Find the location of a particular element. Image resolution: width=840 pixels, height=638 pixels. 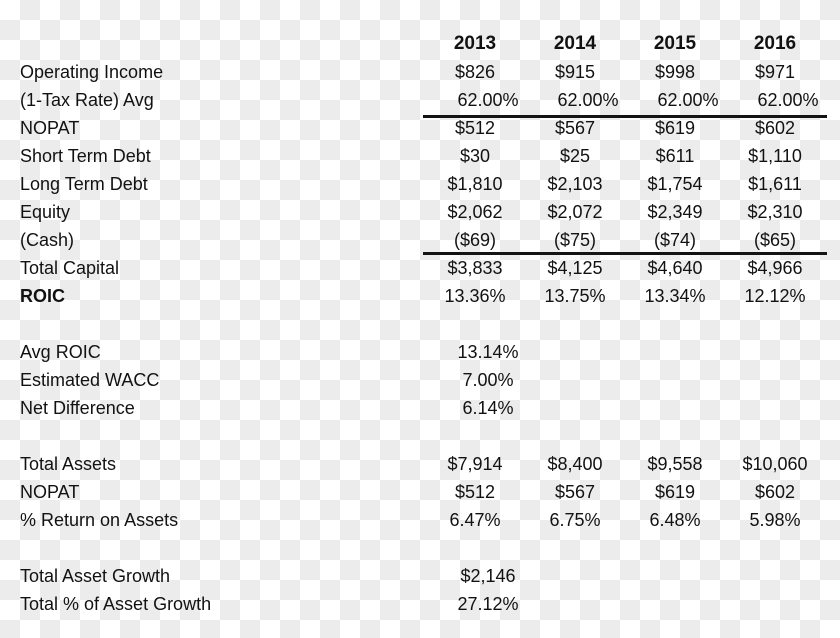

value-cell: $1,754 is located at coordinates (675, 184).